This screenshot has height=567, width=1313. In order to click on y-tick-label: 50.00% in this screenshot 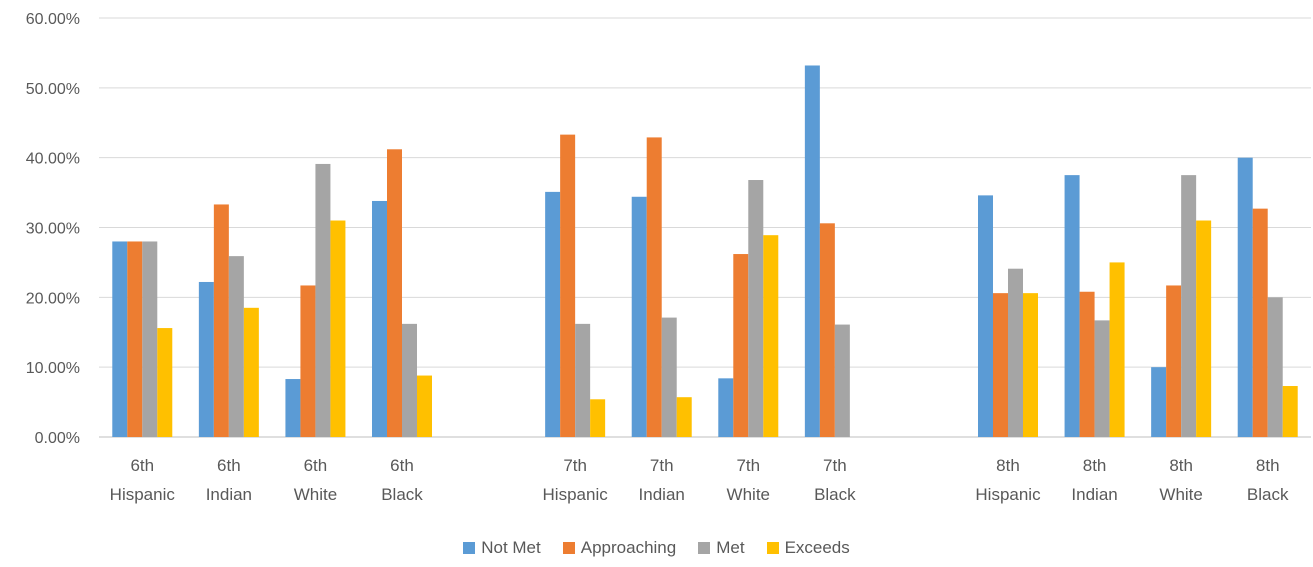, I will do `click(53, 89)`.